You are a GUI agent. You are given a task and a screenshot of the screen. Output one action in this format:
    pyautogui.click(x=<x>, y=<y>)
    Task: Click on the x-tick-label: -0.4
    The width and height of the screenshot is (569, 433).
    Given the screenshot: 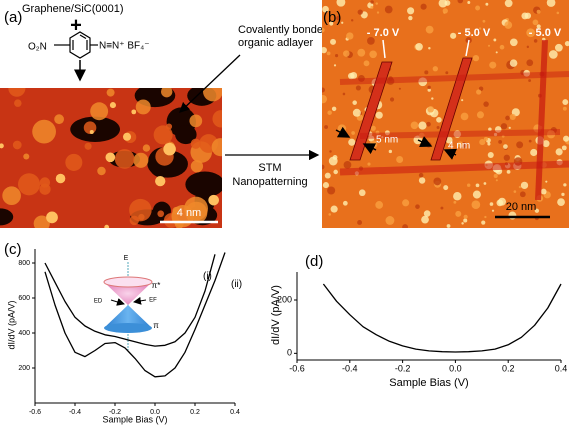 What is the action you would take?
    pyautogui.click(x=350, y=368)
    